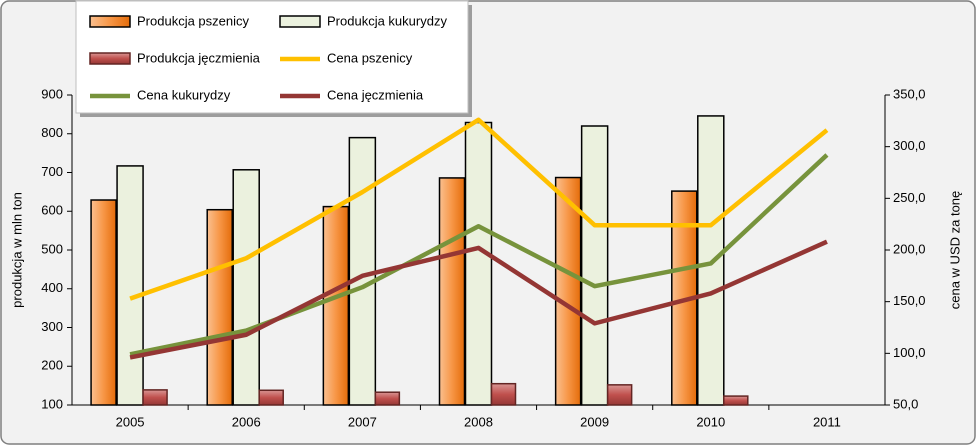 The height and width of the screenshot is (445, 976). I want to click on legend-label: Cena pszenicy, so click(370, 57).